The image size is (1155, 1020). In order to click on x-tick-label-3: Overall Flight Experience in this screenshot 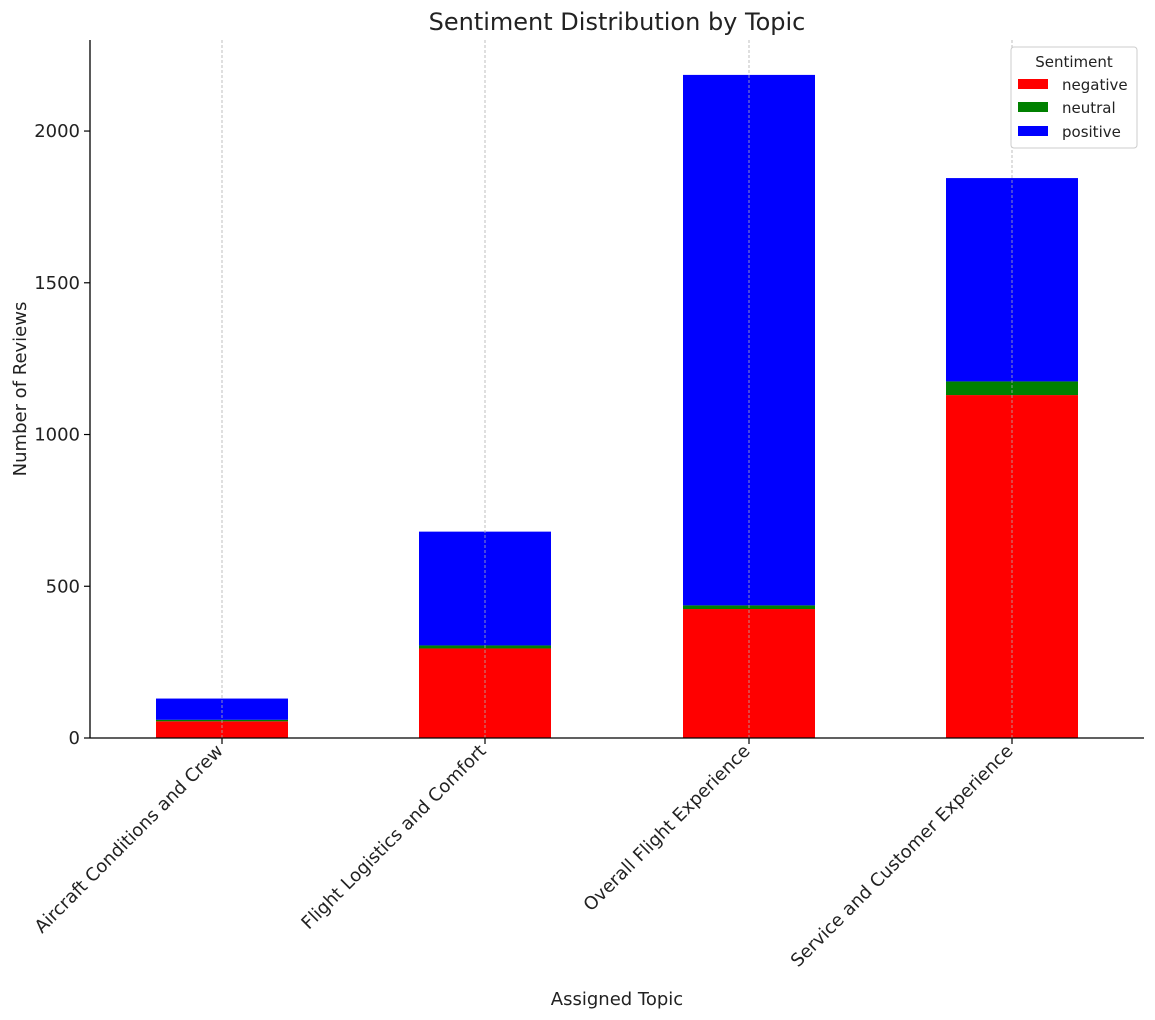, I will do `click(667, 828)`.